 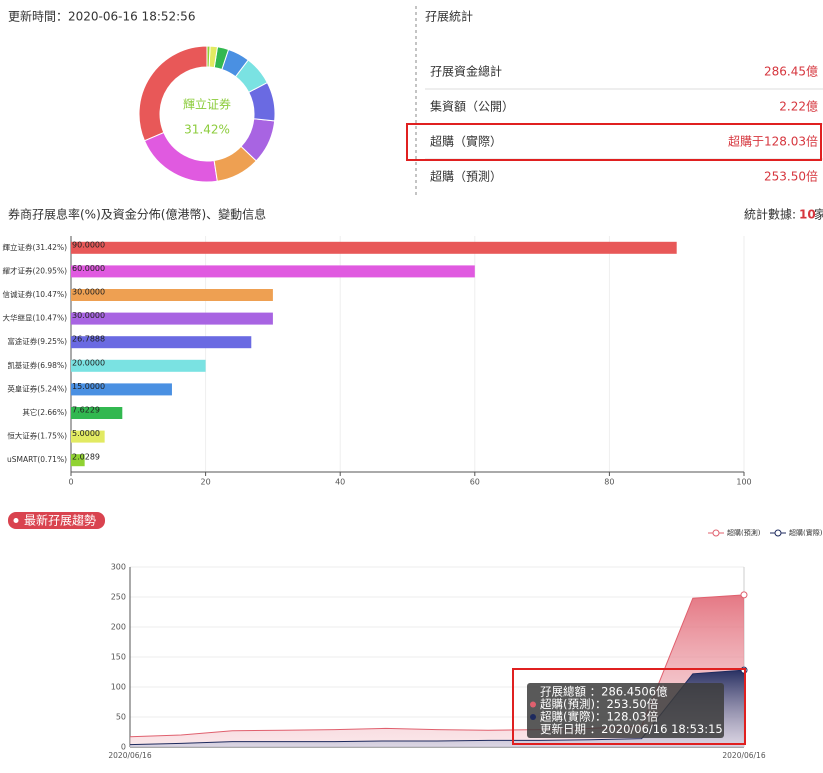 What do you see at coordinates (206, 482) in the screenshot?
I see `x-tick-label: 20` at bounding box center [206, 482].